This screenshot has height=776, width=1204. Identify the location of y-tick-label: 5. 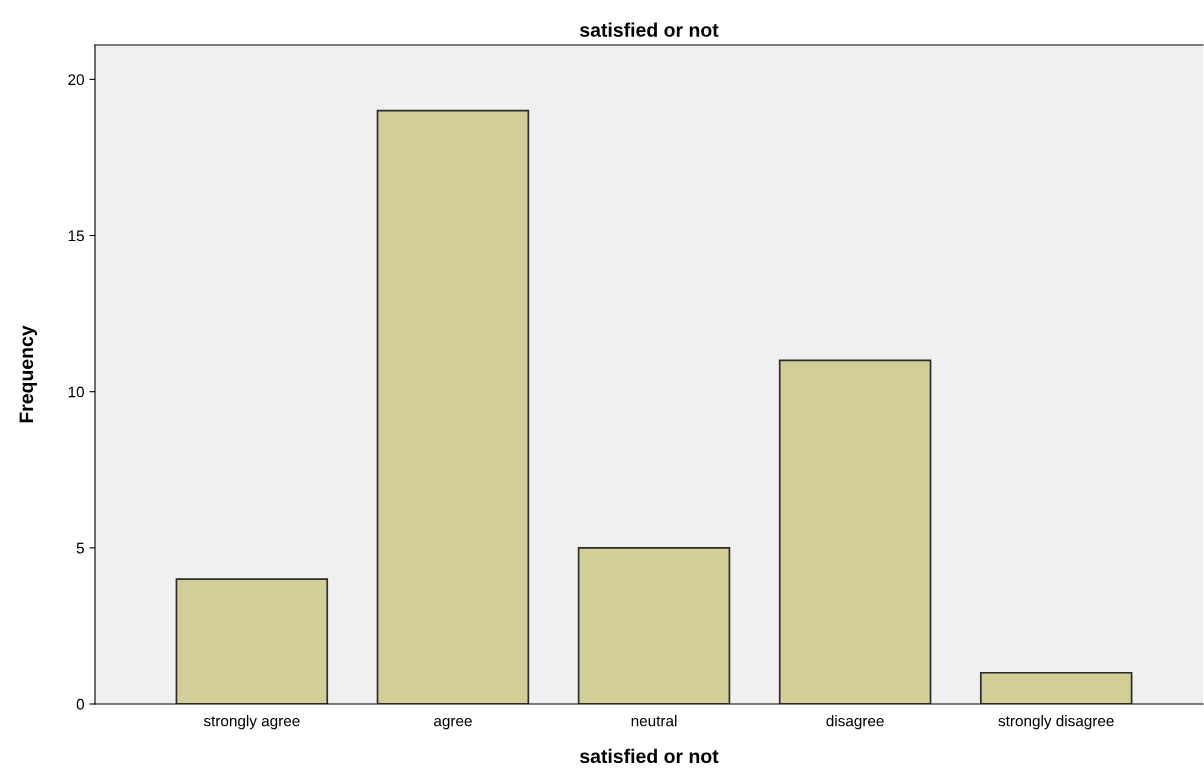
(80, 548).